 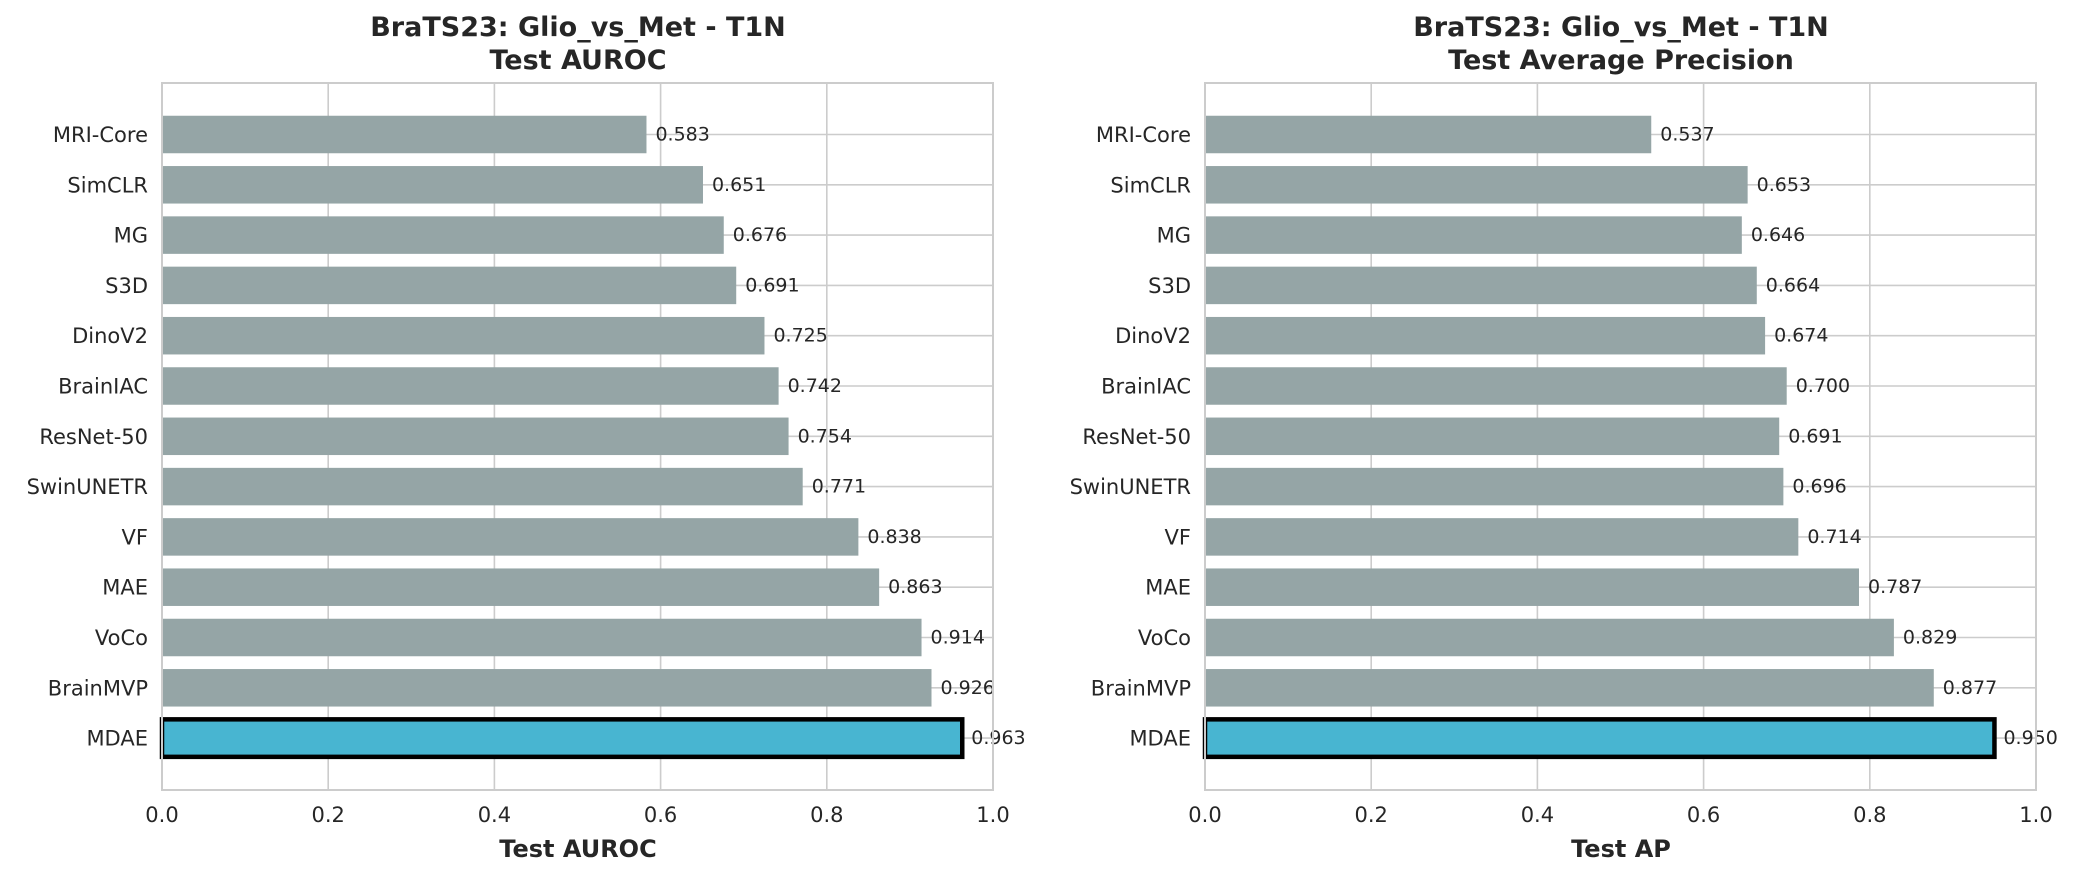 I want to click on chart-1-subtitle: Test AUROC, so click(x=577, y=60).